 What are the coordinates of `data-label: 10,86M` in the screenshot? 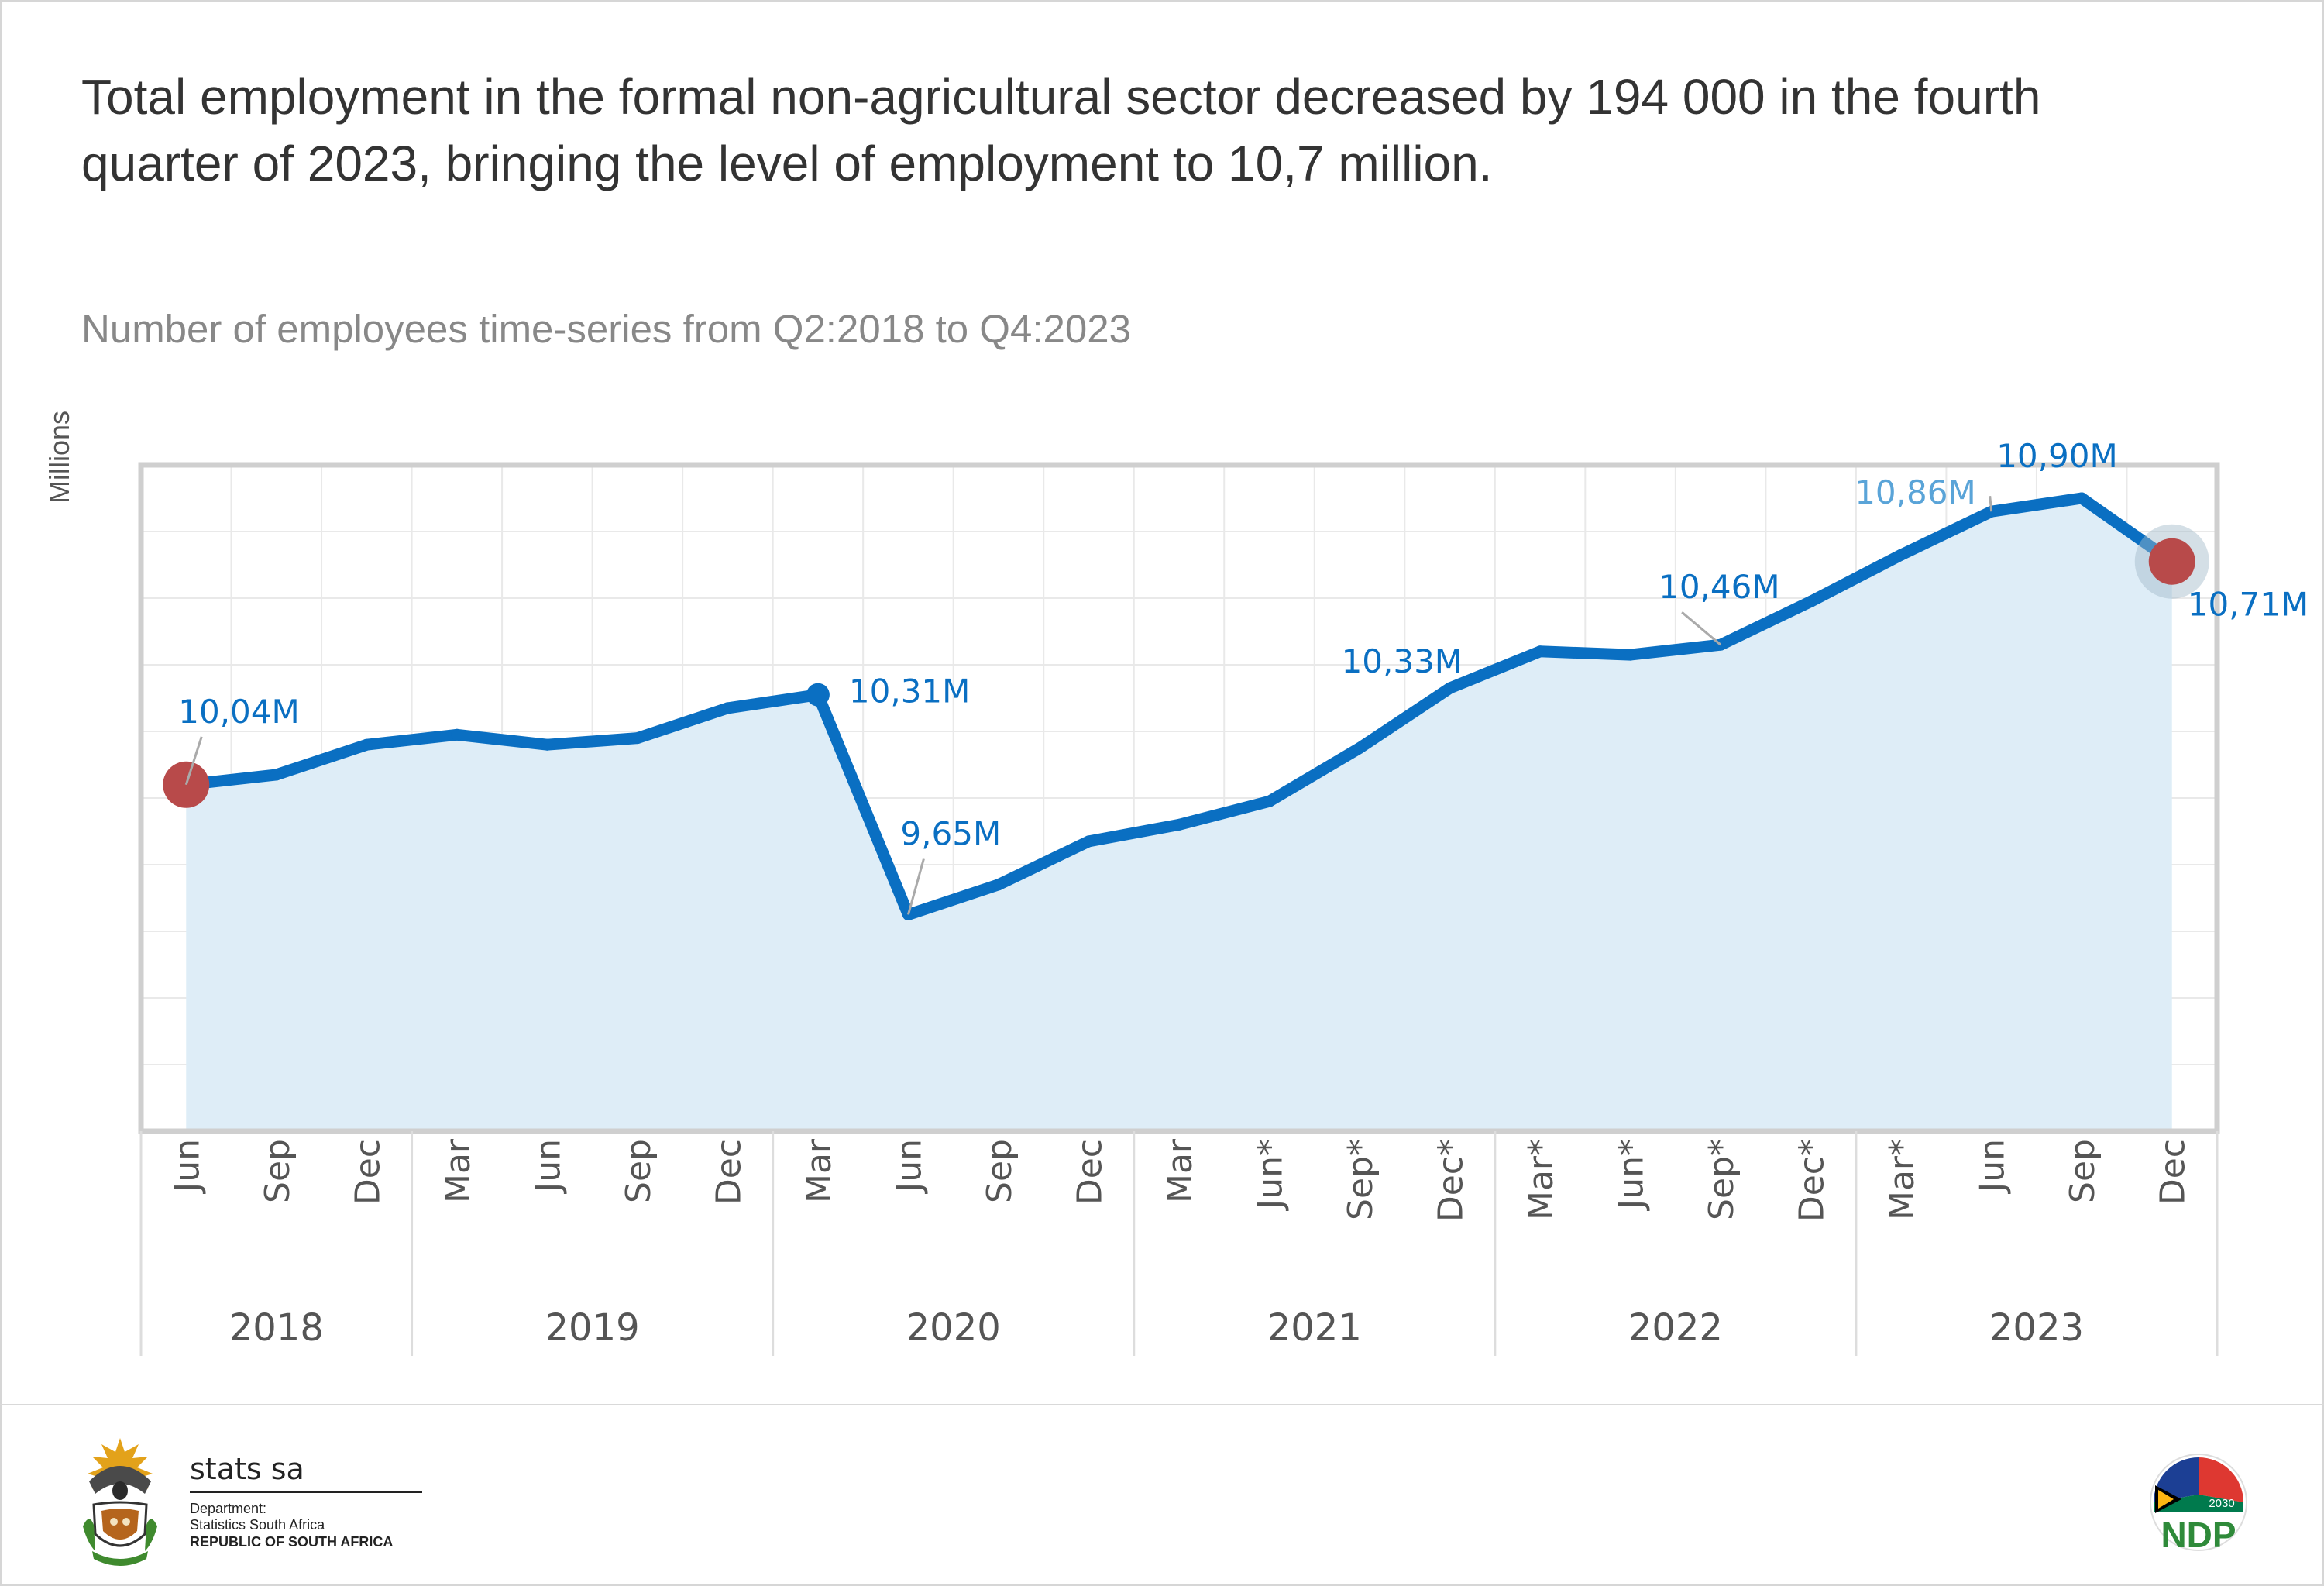 It's located at (1915, 492).